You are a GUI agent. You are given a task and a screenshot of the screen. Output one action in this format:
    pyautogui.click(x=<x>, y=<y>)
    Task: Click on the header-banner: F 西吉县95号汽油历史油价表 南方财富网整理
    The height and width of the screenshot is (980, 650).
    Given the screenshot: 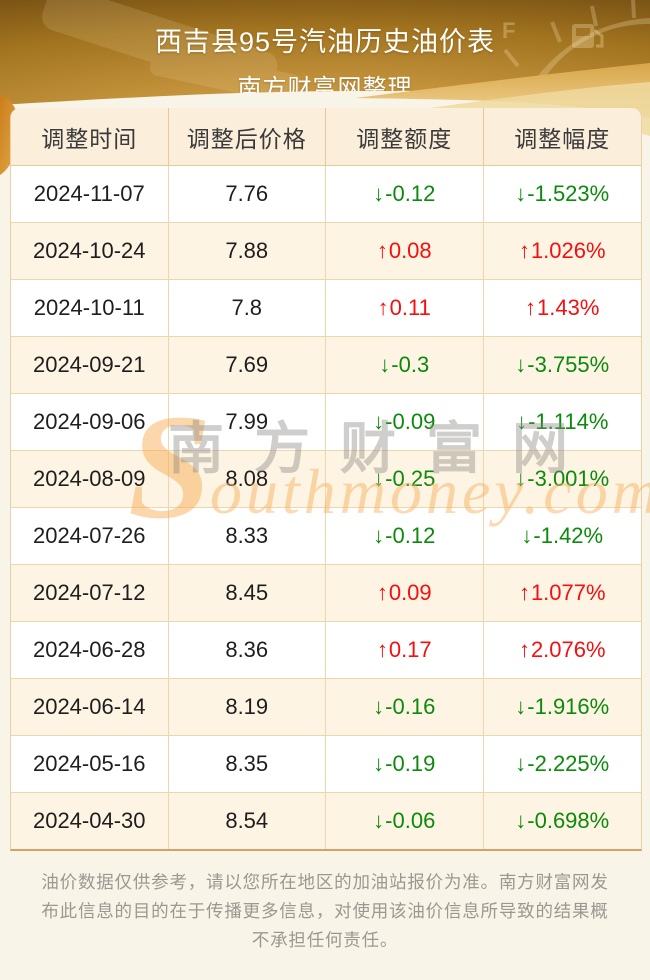 What is the action you would take?
    pyautogui.click(x=325, y=52)
    